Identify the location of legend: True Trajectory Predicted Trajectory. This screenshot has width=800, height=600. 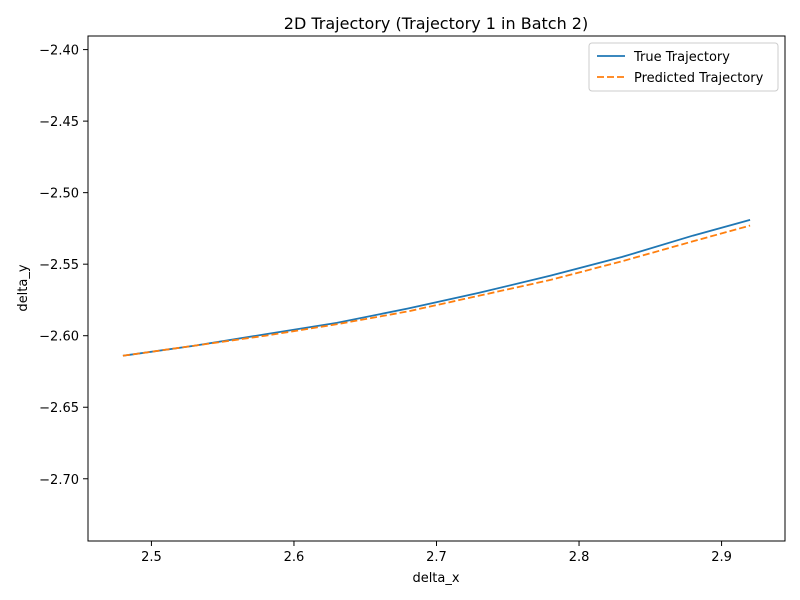
(683, 67).